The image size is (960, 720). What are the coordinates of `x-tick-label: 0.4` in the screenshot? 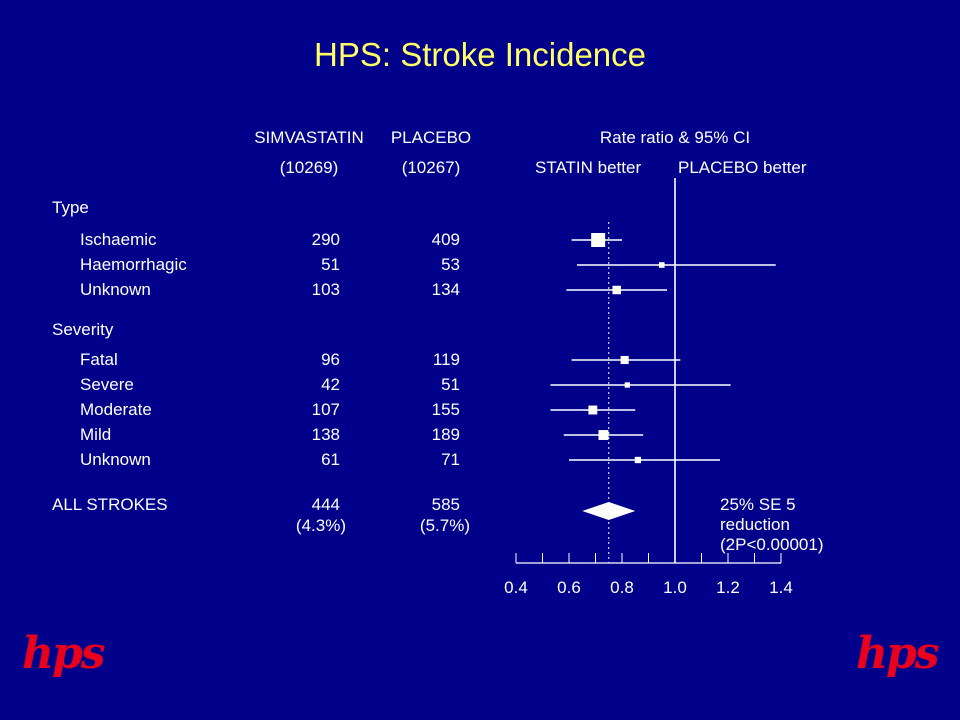 It's located at (516, 587).